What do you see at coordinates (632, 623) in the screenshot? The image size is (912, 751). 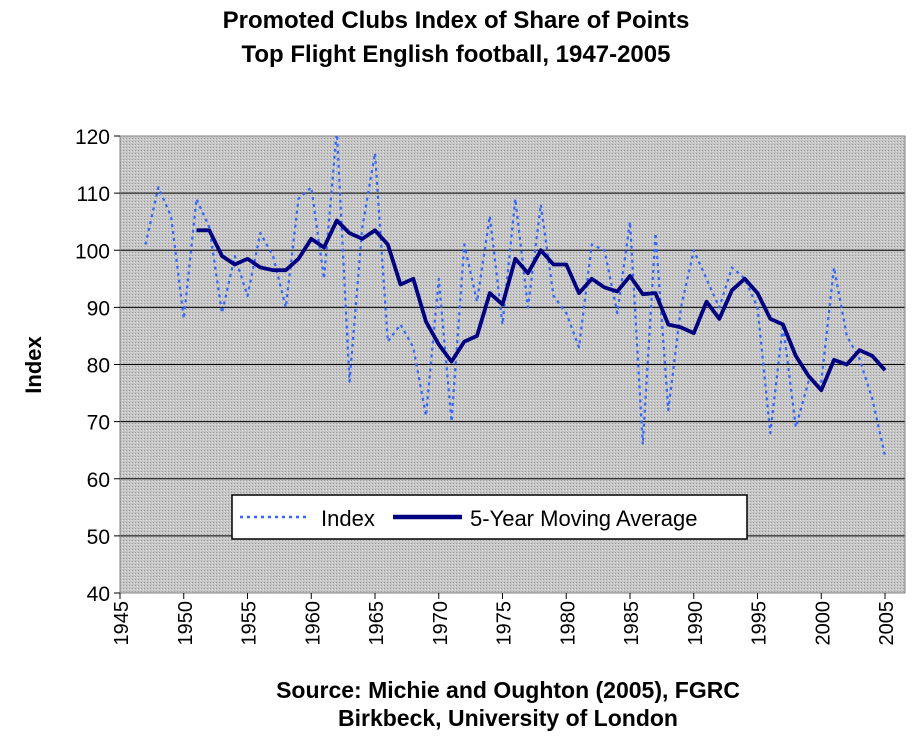 I see `x-tick-label-1985: 1985` at bounding box center [632, 623].